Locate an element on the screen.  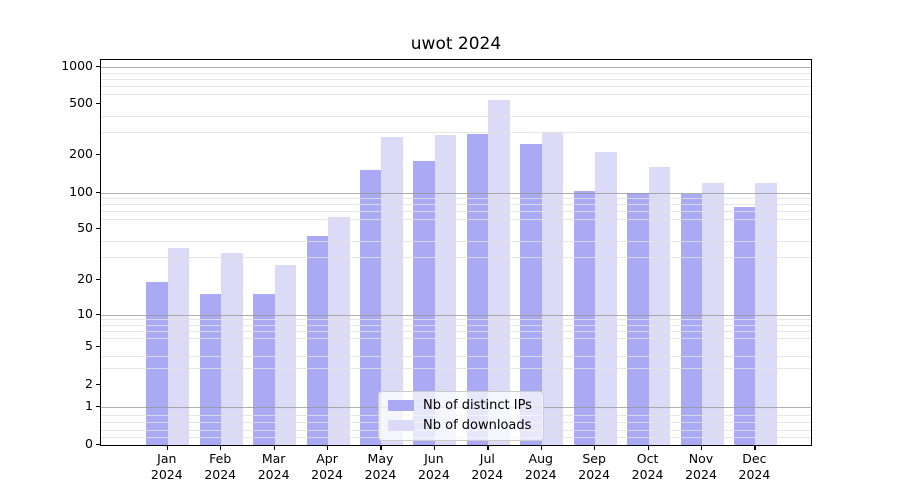
x-tick-label: Jun 2024 is located at coordinates (433, 466).